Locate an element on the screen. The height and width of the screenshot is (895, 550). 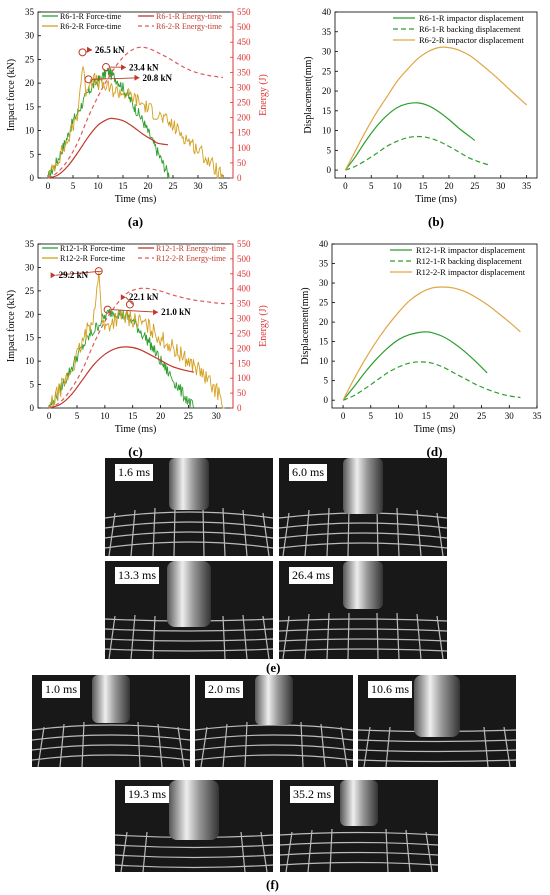
legend-label: R6-2-R Force-time is located at coordinates (91, 26).